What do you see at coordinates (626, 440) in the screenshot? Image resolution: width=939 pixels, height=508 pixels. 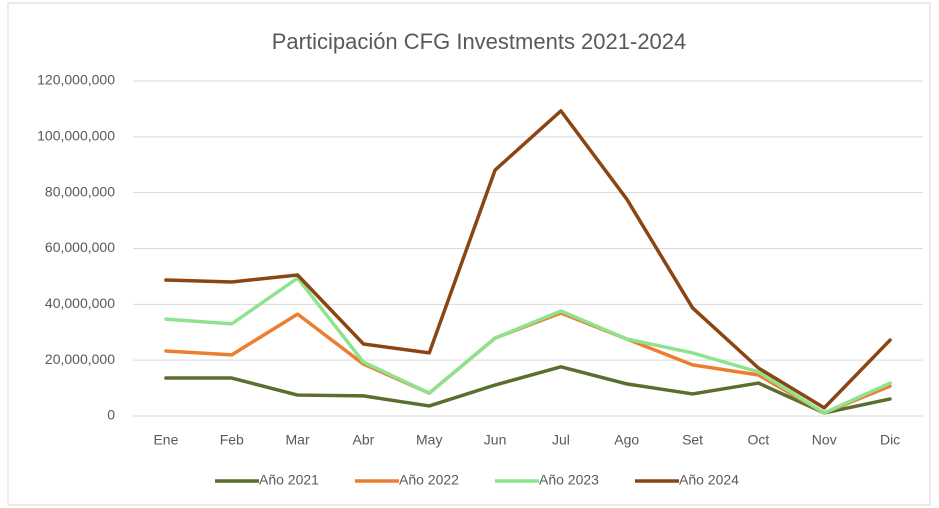 I see `x-tick-label: Ago` at bounding box center [626, 440].